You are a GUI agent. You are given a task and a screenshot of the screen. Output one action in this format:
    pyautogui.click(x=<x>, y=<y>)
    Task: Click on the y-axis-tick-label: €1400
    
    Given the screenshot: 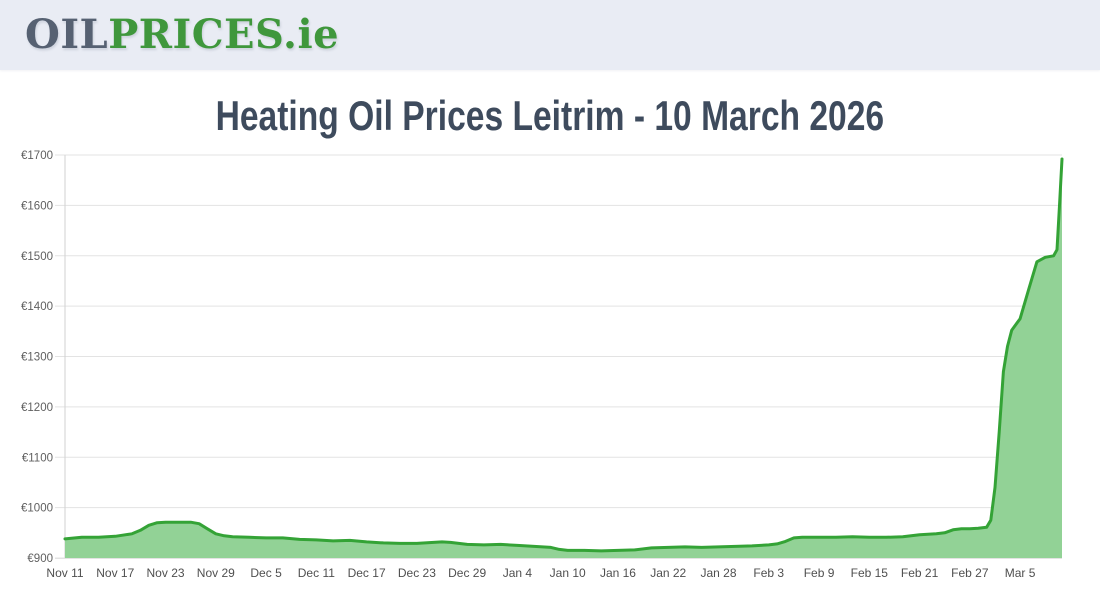 What is the action you would take?
    pyautogui.click(x=37, y=307)
    